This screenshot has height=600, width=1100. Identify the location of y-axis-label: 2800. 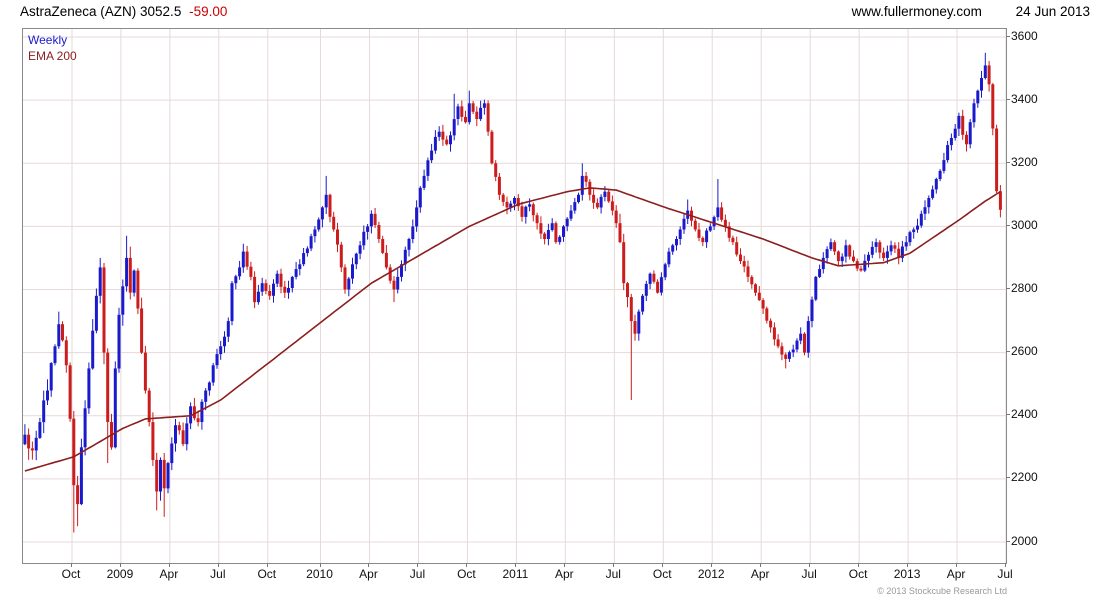
(1024, 288).